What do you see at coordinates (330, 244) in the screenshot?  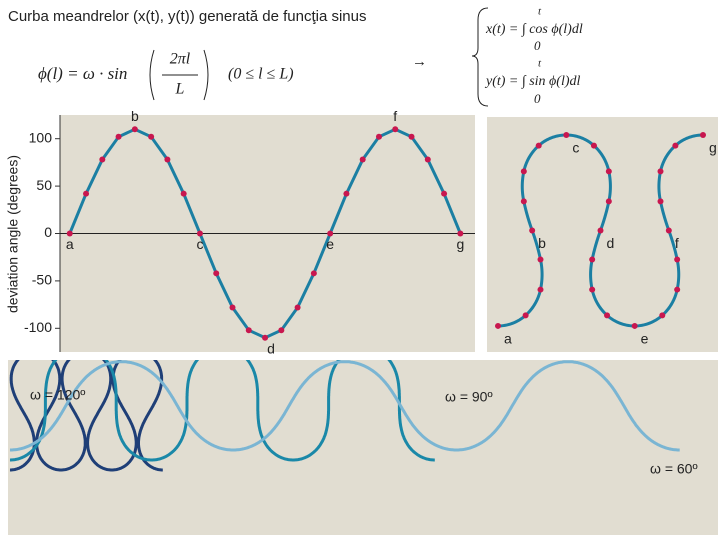 I see `point-label: e` at bounding box center [330, 244].